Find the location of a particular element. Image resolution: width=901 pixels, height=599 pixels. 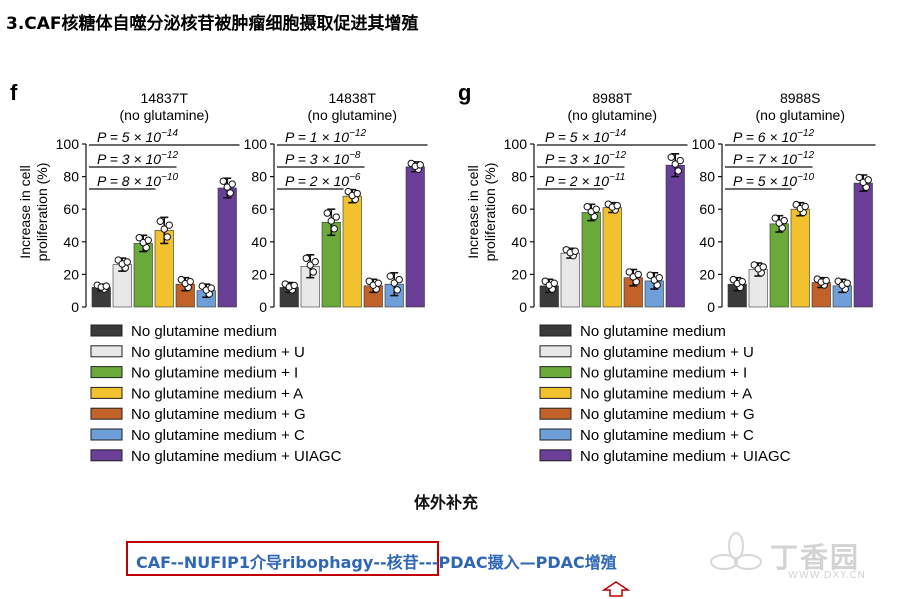

watermark-brand: 丁香园 is located at coordinates (815, 557).